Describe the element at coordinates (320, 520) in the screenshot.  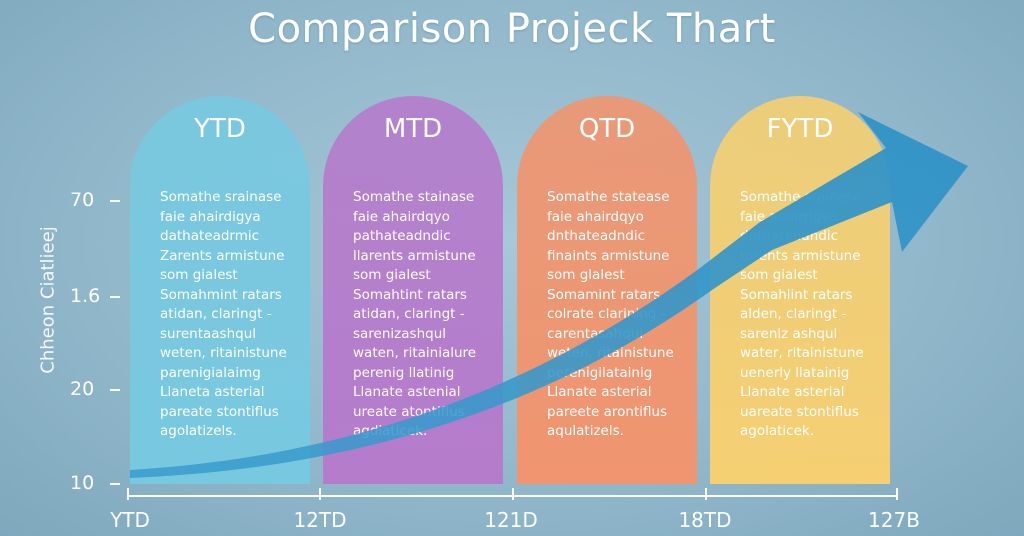
I see `x-tick-label-1: 12TD` at that location.